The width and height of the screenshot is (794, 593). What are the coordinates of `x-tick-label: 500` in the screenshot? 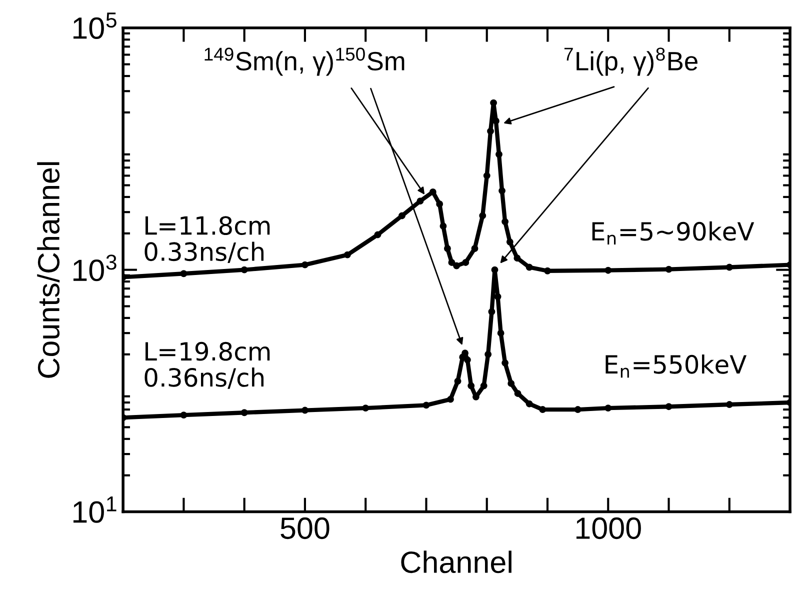 It's located at (305, 528).